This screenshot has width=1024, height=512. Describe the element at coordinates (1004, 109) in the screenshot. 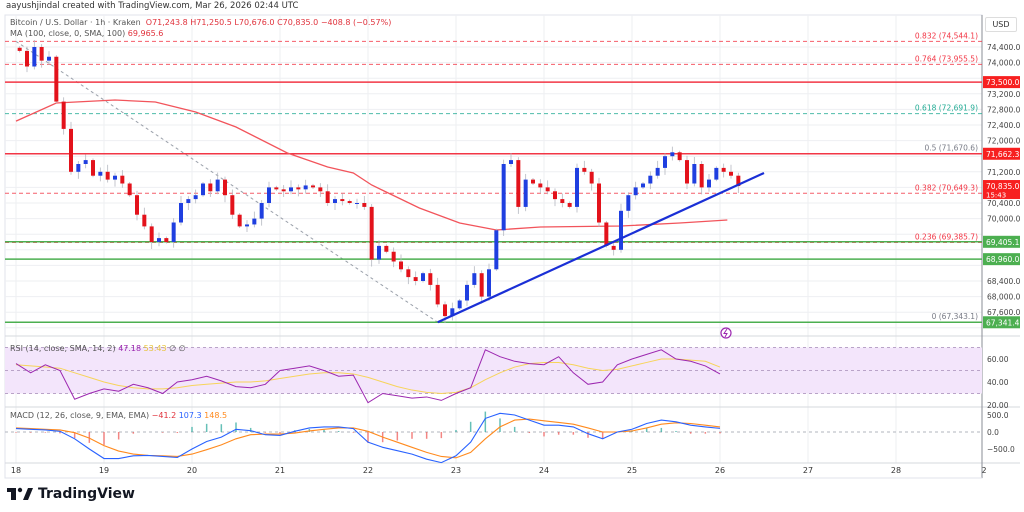

I see `price-tick-label: 72,800.0` at that location.